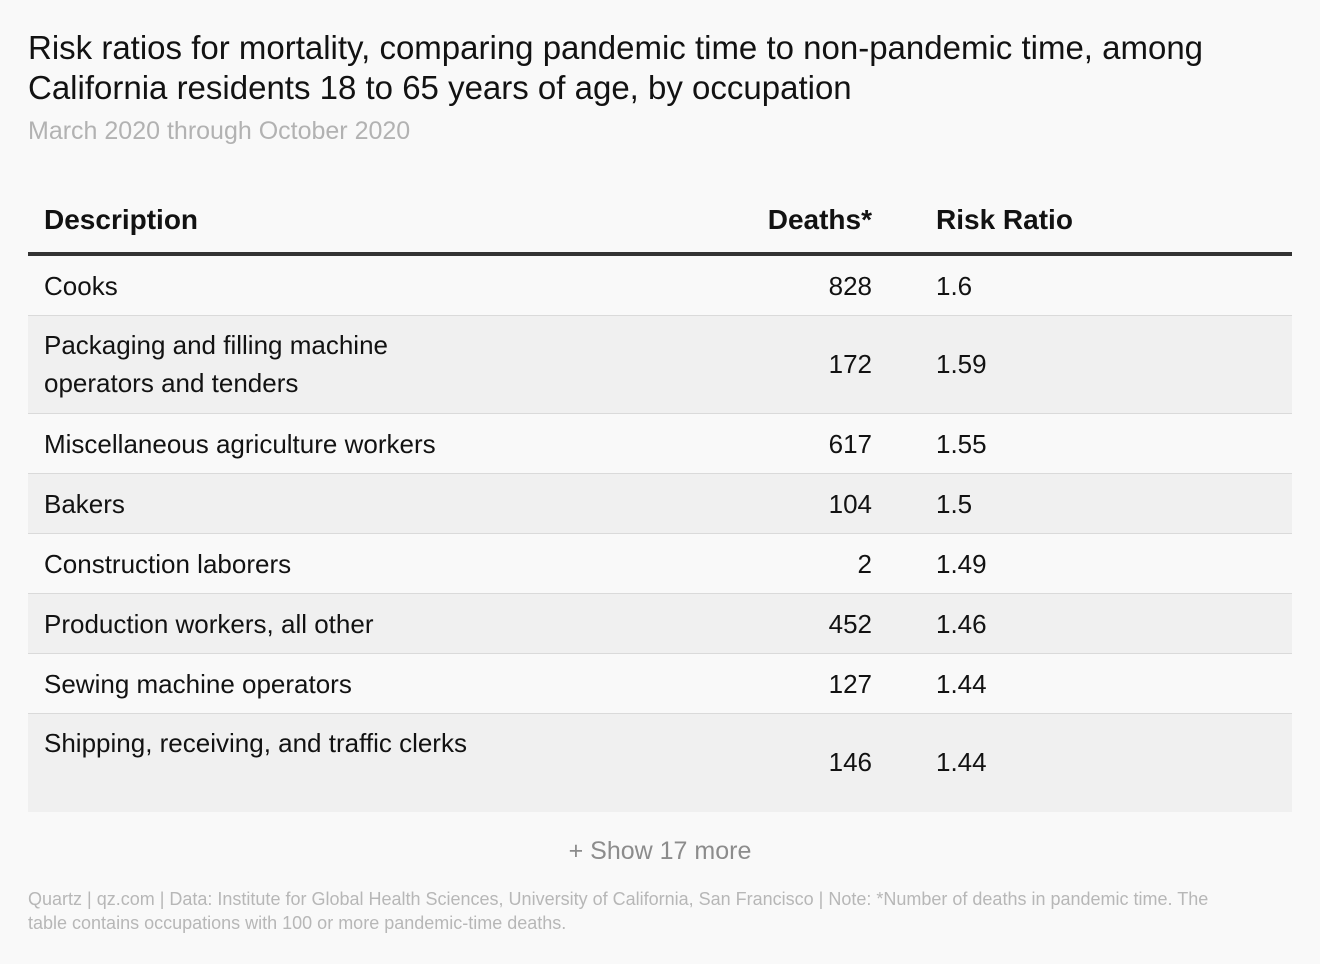 Image resolution: width=1320 pixels, height=964 pixels. Describe the element at coordinates (961, 624) in the screenshot. I see `cell-risk-ratio: 1.46` at that location.